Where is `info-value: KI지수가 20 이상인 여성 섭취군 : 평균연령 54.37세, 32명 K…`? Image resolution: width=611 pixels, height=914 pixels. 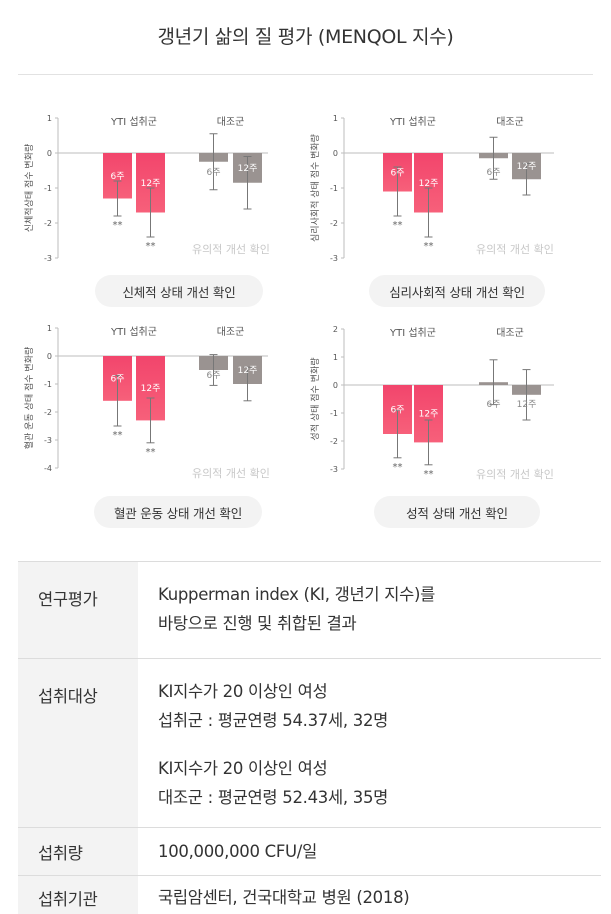 info-value: KI지수가 20 이상인 여성 섭취군 : 평균연령 54.37세, 32명 K… is located at coordinates (379, 735).